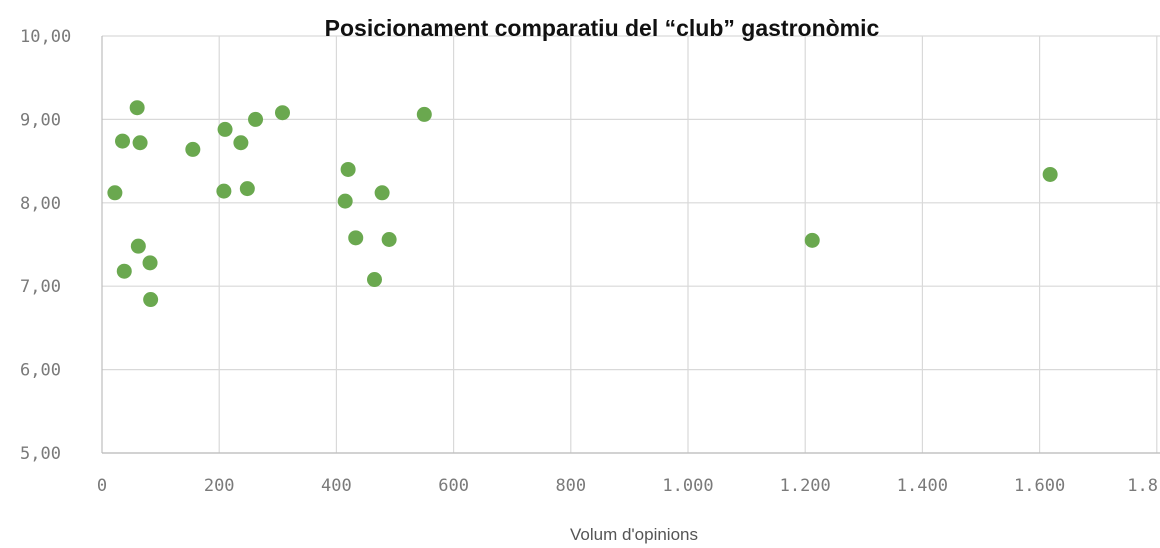  What do you see at coordinates (634, 534) in the screenshot?
I see `x-axis-label: Volum d'opinions` at bounding box center [634, 534].